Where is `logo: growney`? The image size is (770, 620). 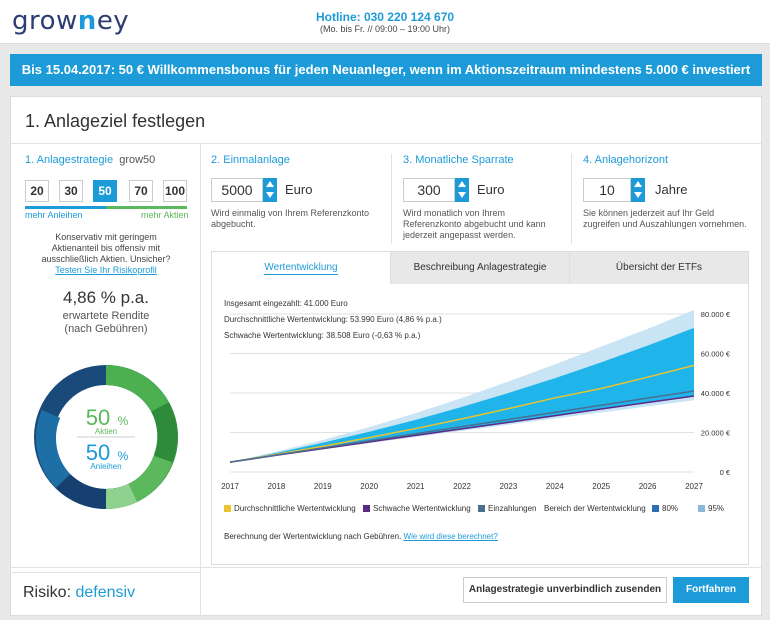 logo: growney is located at coordinates (70, 21).